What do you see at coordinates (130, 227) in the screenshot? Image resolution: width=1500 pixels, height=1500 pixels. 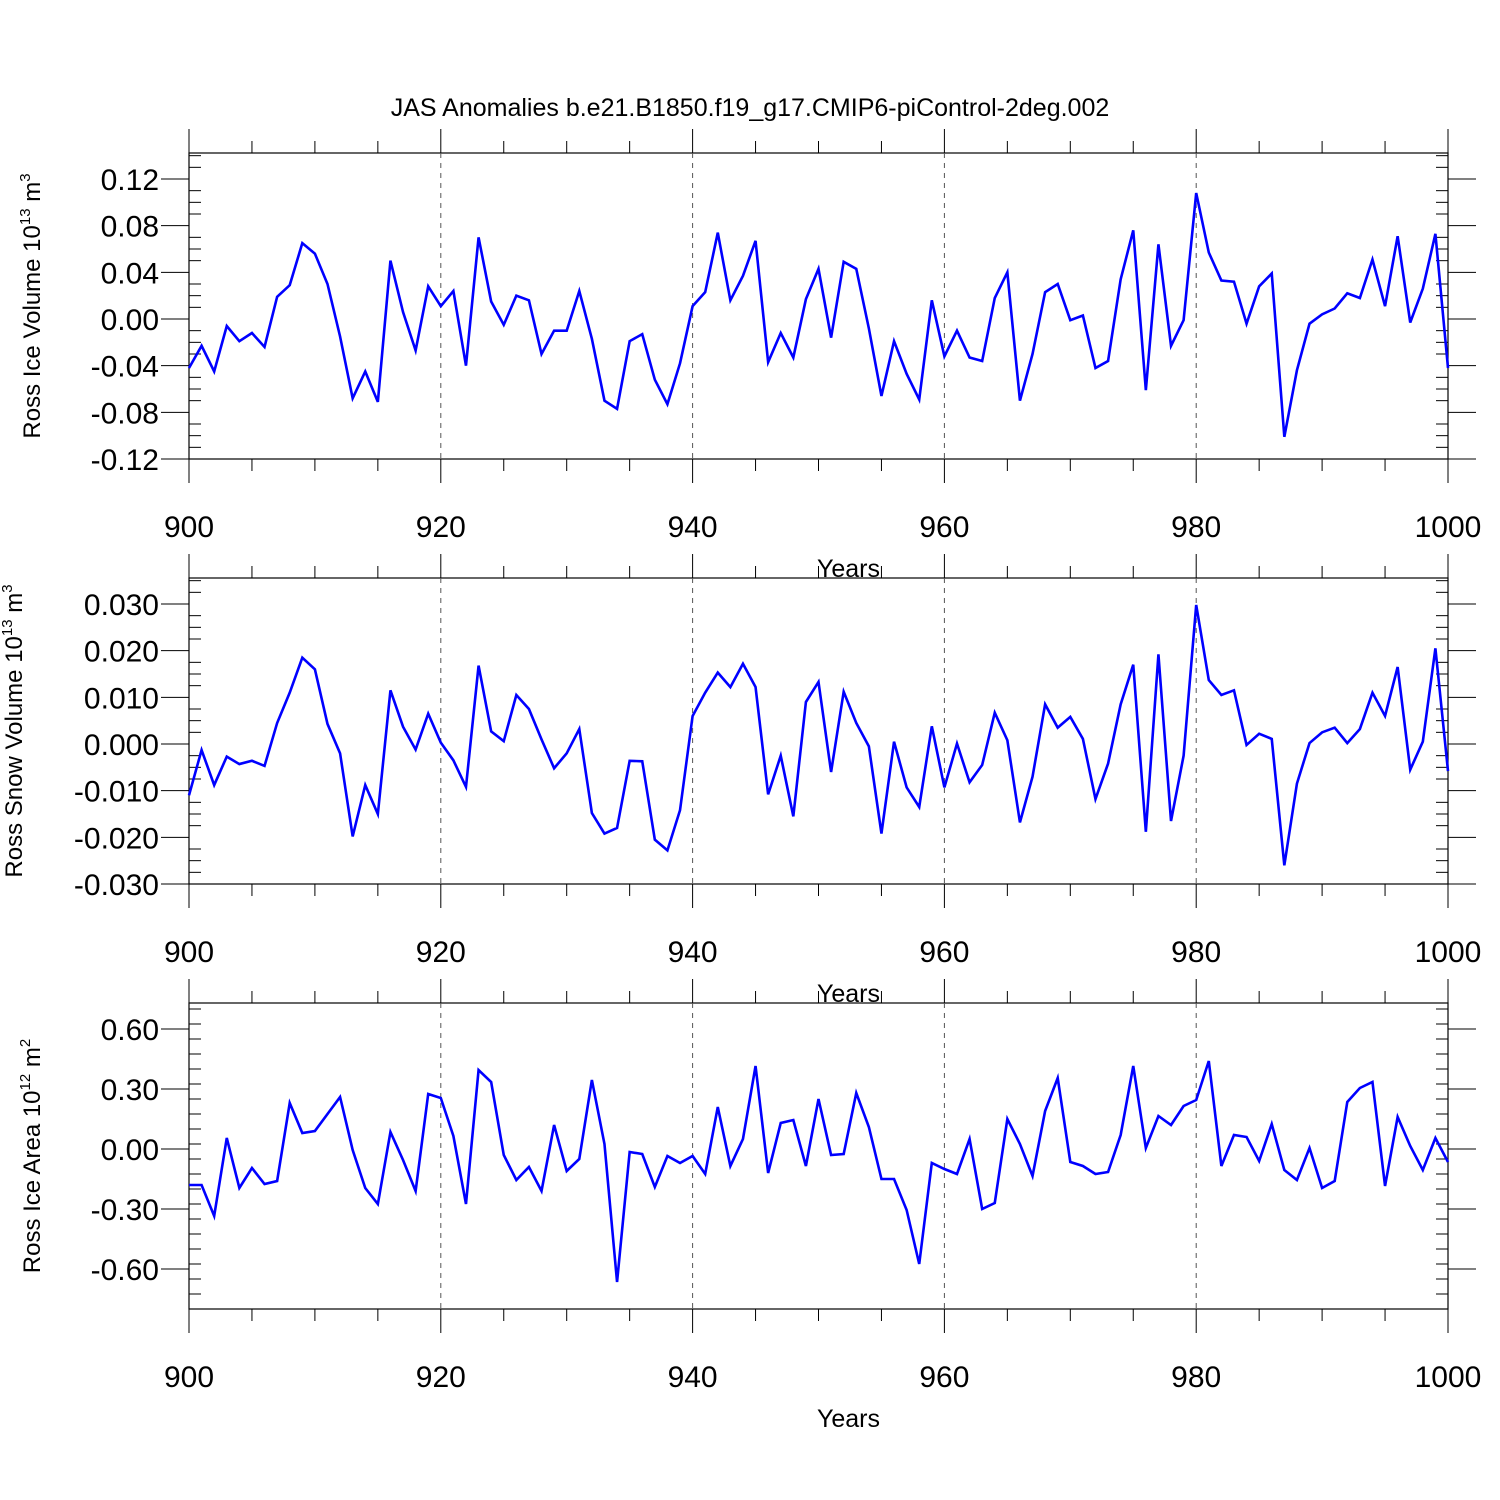 I see `y-tick-label: 0.08` at bounding box center [130, 227].